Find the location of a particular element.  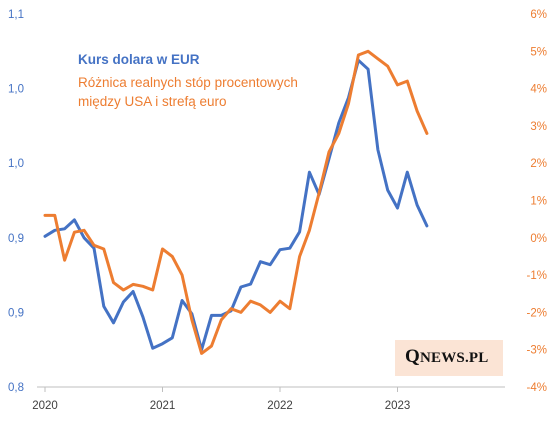

y-right-tick-label: -1% is located at coordinates (537, 276).